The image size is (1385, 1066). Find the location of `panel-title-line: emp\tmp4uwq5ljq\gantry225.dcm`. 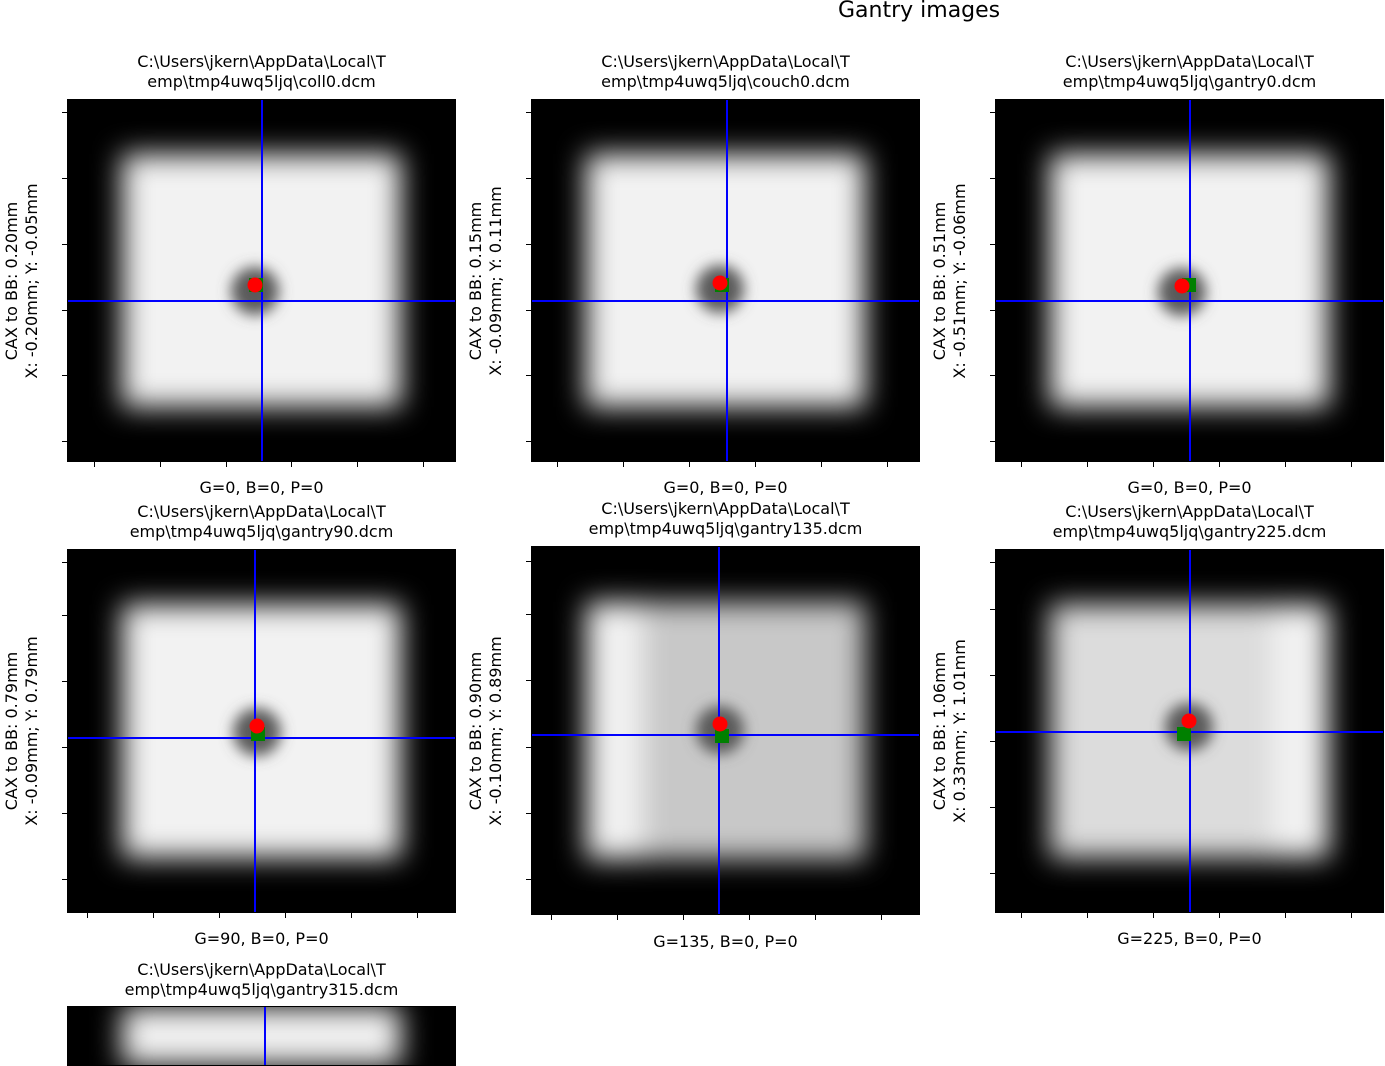

panel-title-line: emp\tmp4uwq5ljq\gantry225.dcm is located at coordinates (1157, 532).